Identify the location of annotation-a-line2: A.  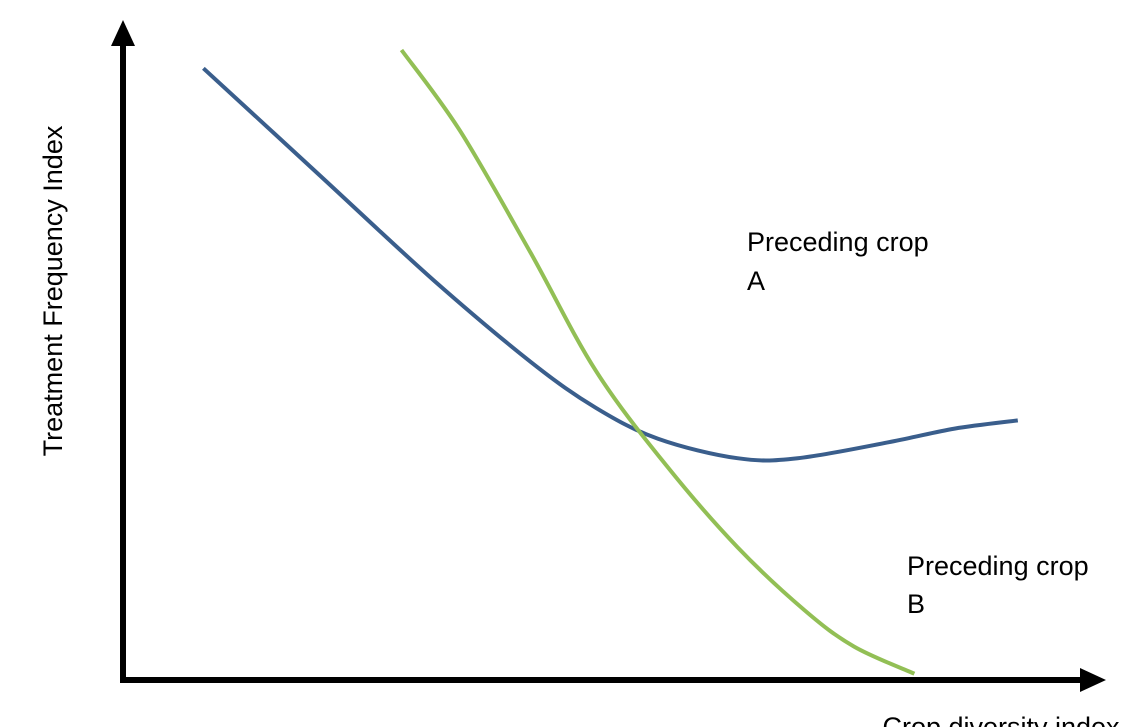
(756, 281).